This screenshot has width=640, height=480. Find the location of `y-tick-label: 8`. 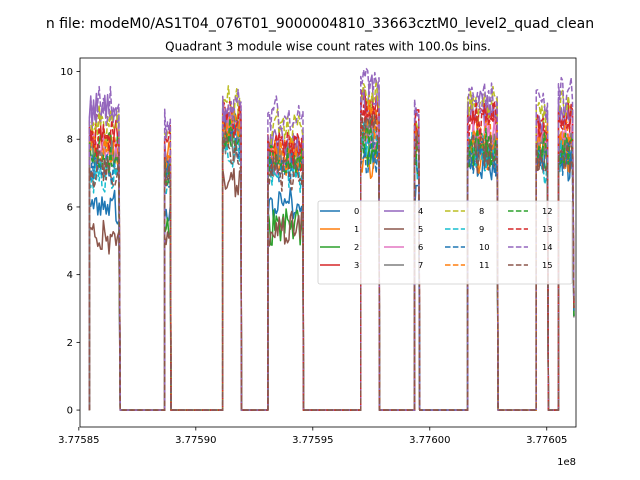

y-tick-label: 8 is located at coordinates (70, 140).